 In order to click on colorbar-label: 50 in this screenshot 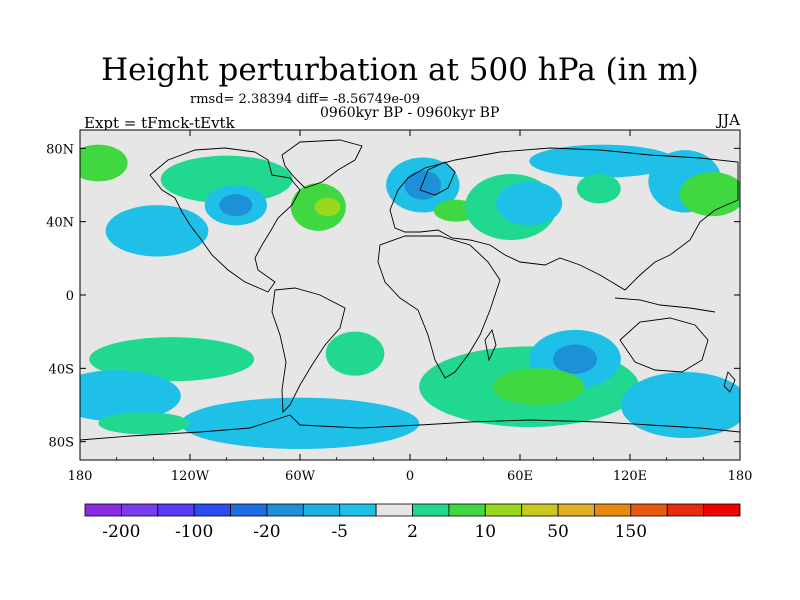, I will do `click(558, 532)`.